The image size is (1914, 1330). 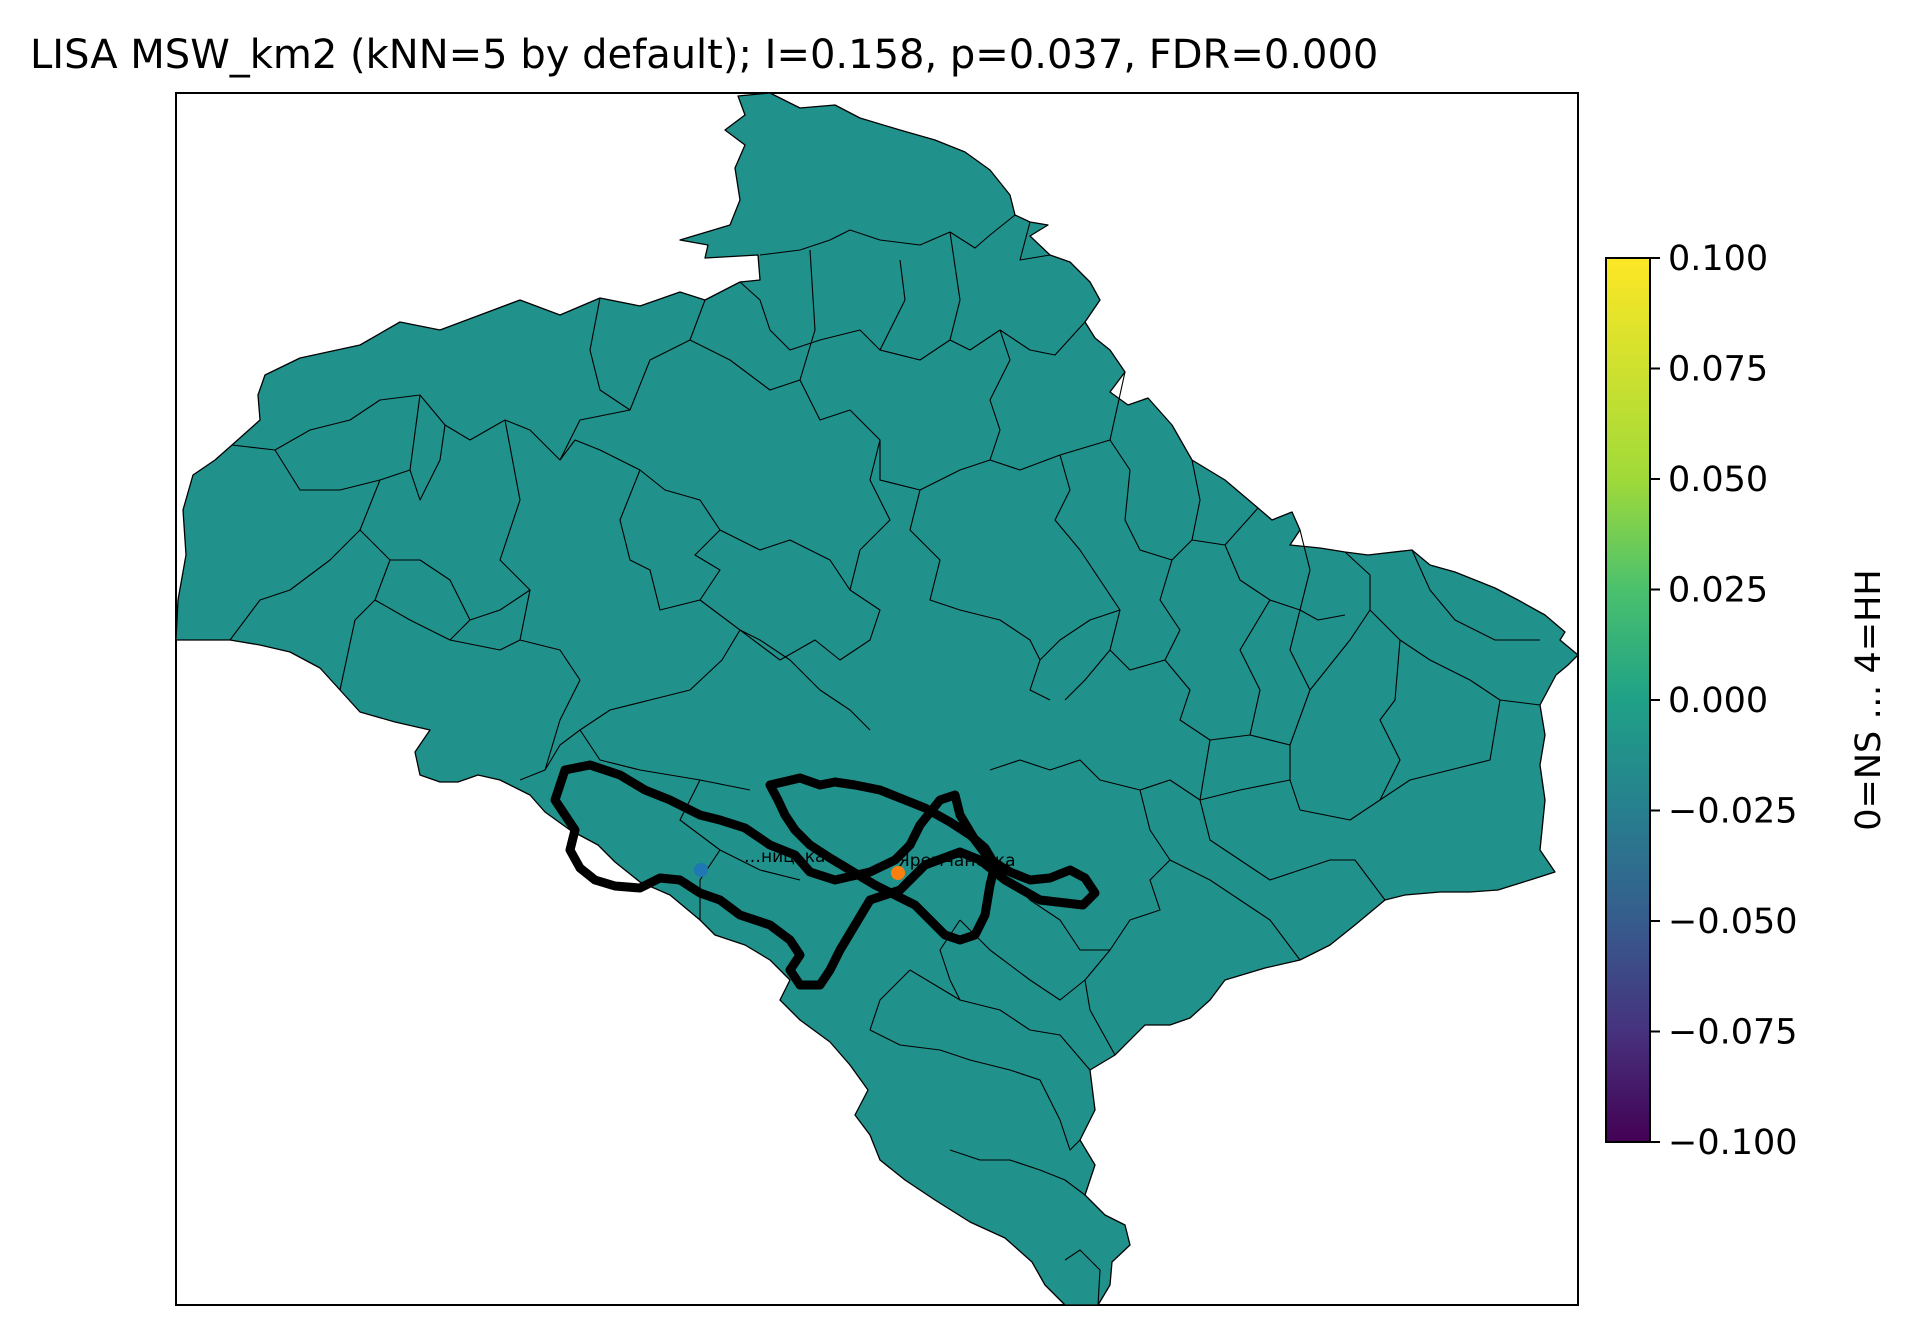 What do you see at coordinates (855, 863) in the screenshot?
I see `point-markers: …ницька Яремчанська` at bounding box center [855, 863].